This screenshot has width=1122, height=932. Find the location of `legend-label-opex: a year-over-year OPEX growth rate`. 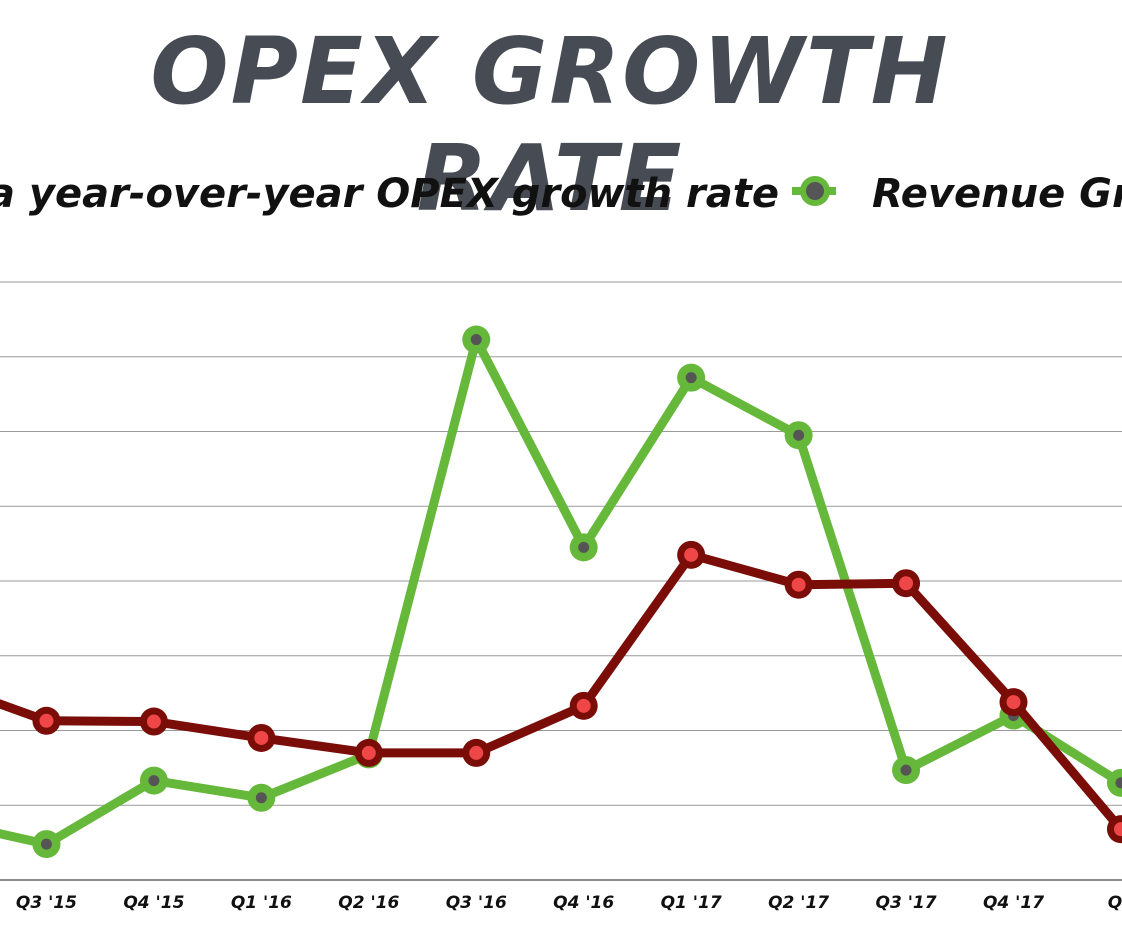

legend-label-opex: a year-over-year OPEX growth rate is located at coordinates (389, 194).